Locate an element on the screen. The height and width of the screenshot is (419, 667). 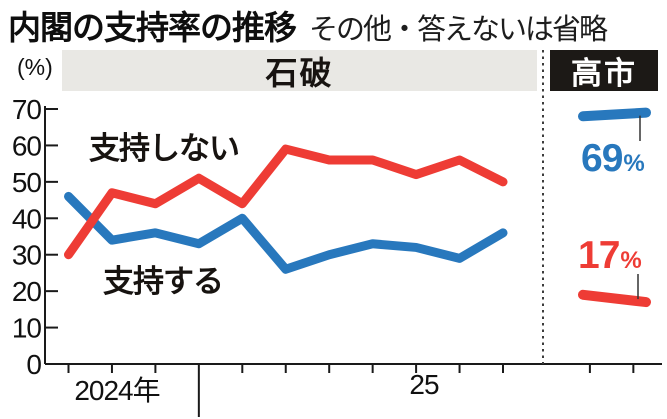
disapprove-percent-sign: % is located at coordinates (631, 260).